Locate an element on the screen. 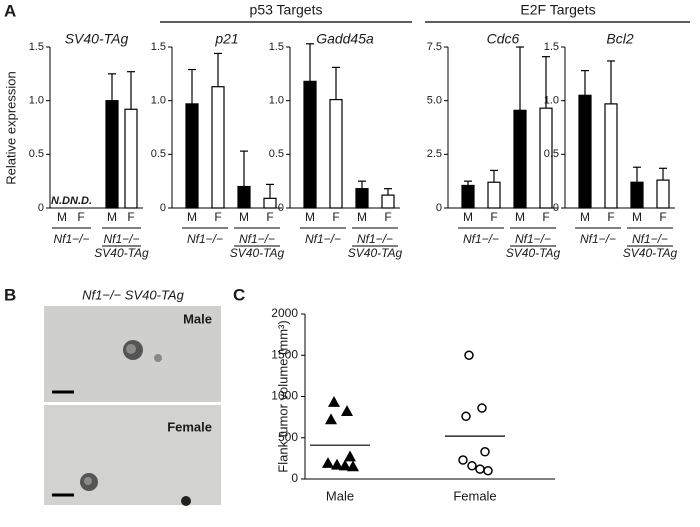 This screenshot has width=700, height=527. x-tick-label: Female is located at coordinates (474, 495).